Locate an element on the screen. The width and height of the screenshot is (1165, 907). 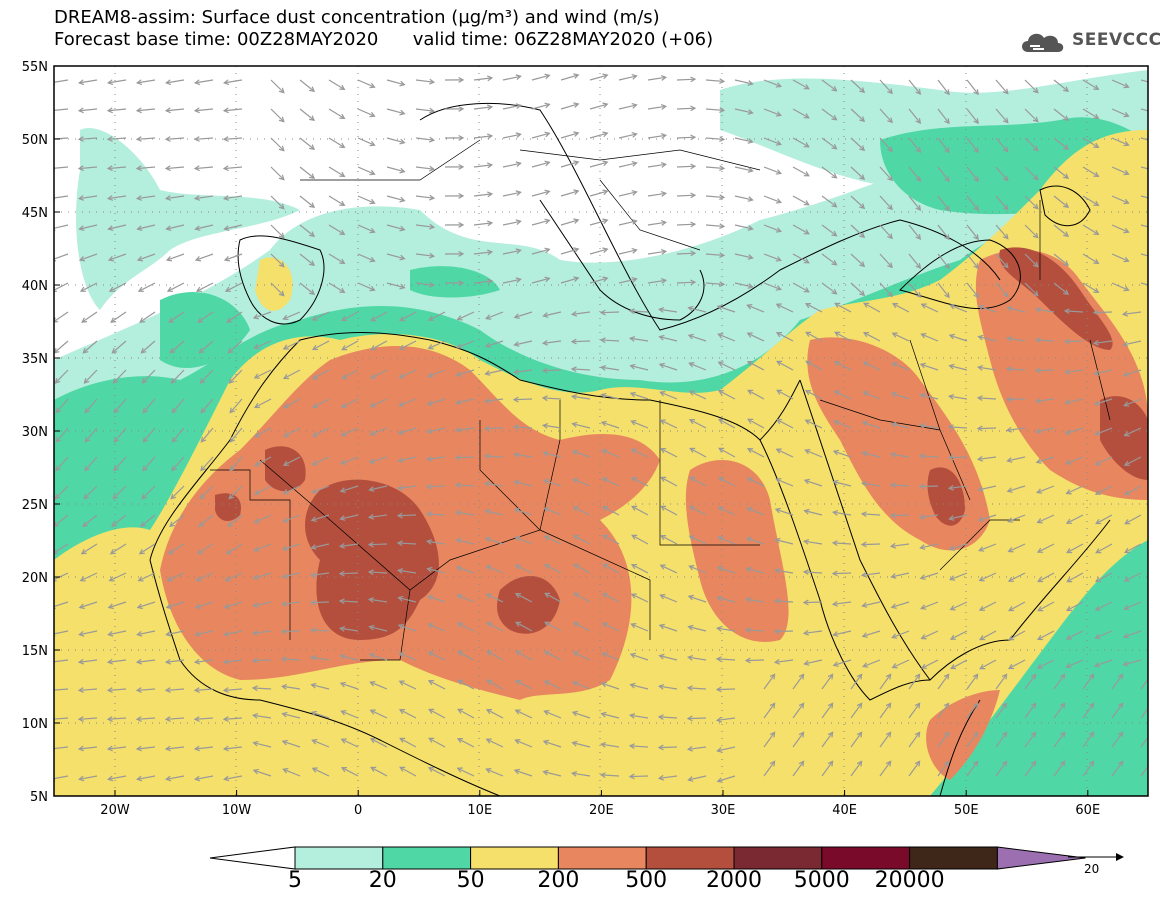
dust-band-20-mid is located at coordinates (455, 282).